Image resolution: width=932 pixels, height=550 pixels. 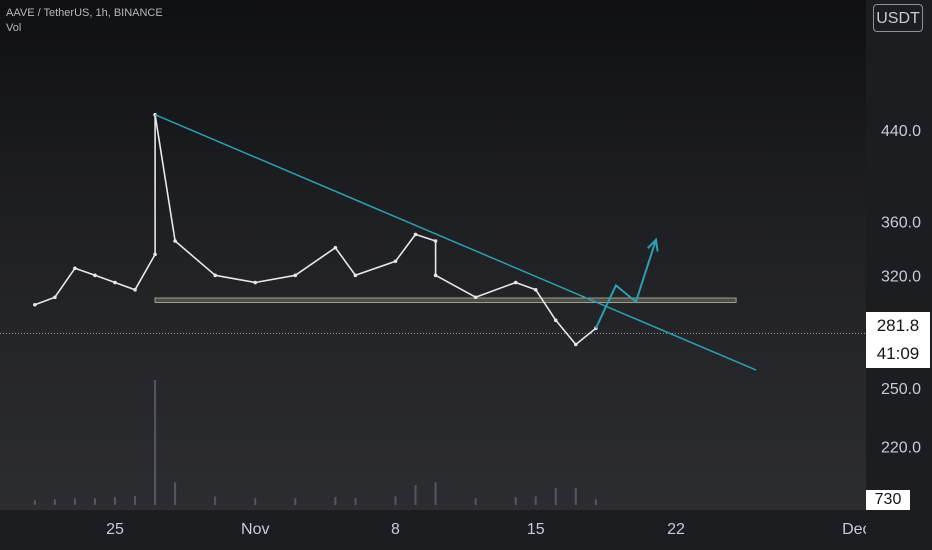 What do you see at coordinates (898, 340) in the screenshot?
I see `current-price-tag: 281.8 41:09` at bounding box center [898, 340].